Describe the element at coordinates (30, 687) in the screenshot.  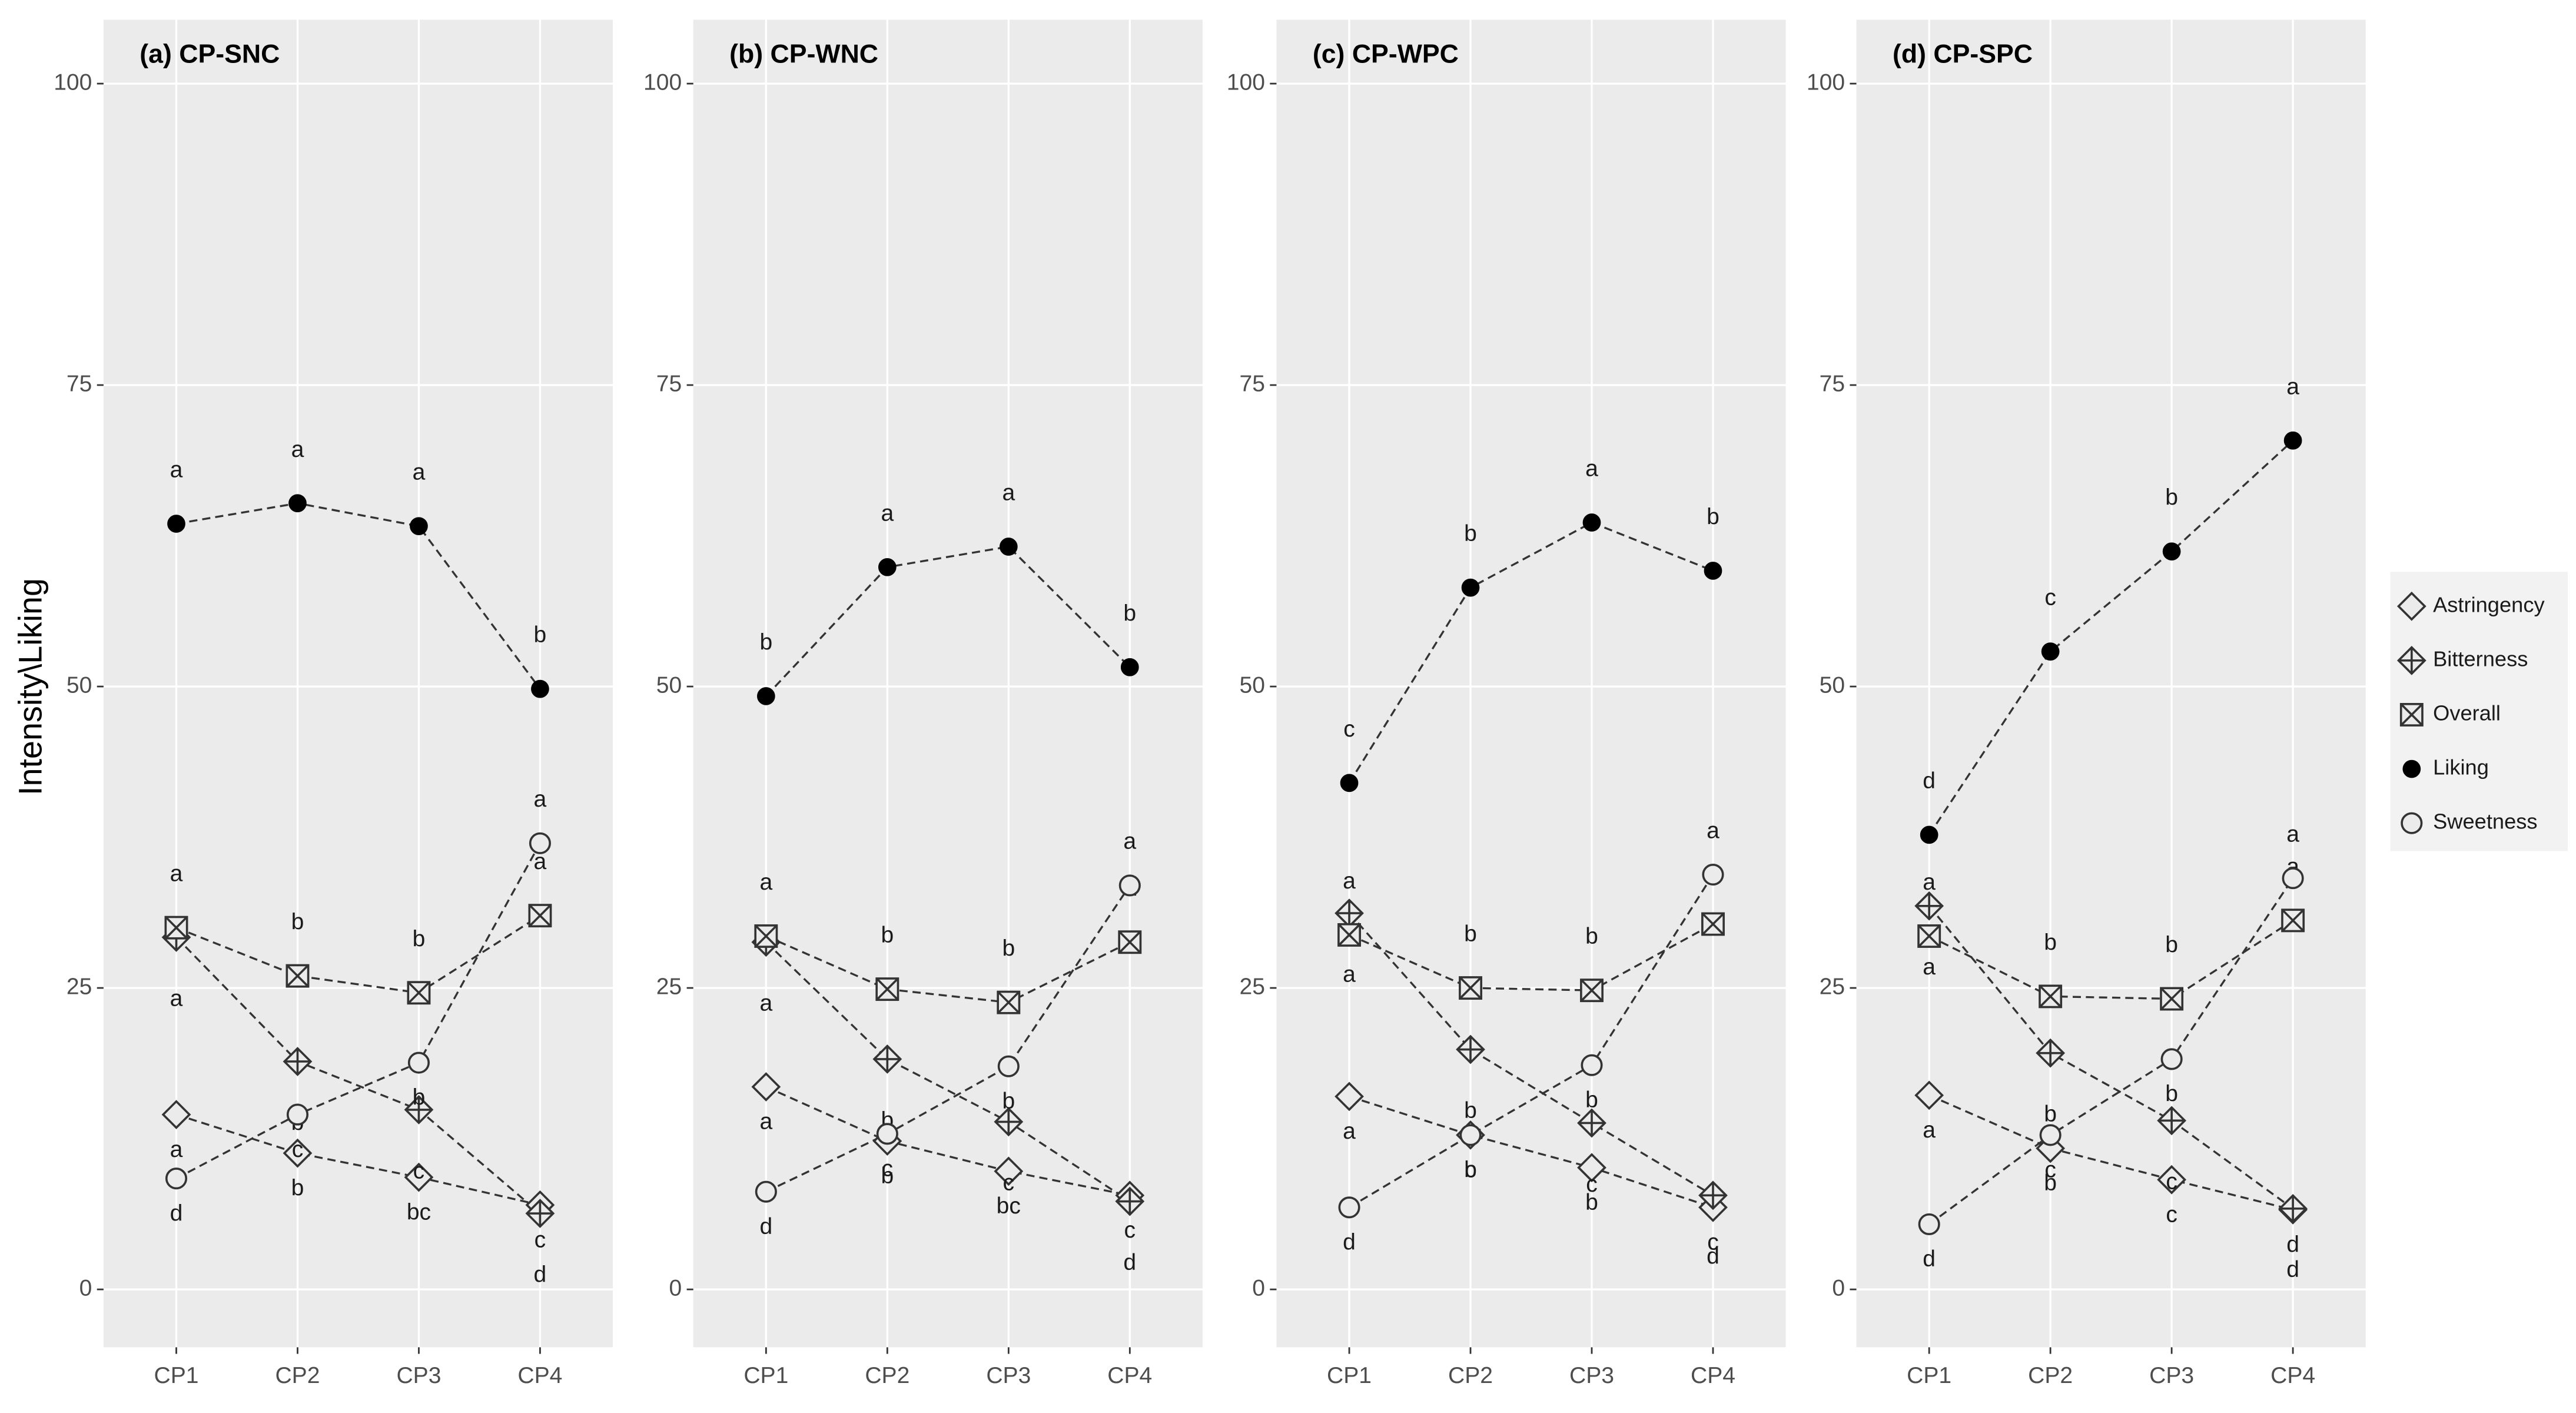
I see `y-axis-label: Intensity\Liking` at that location.